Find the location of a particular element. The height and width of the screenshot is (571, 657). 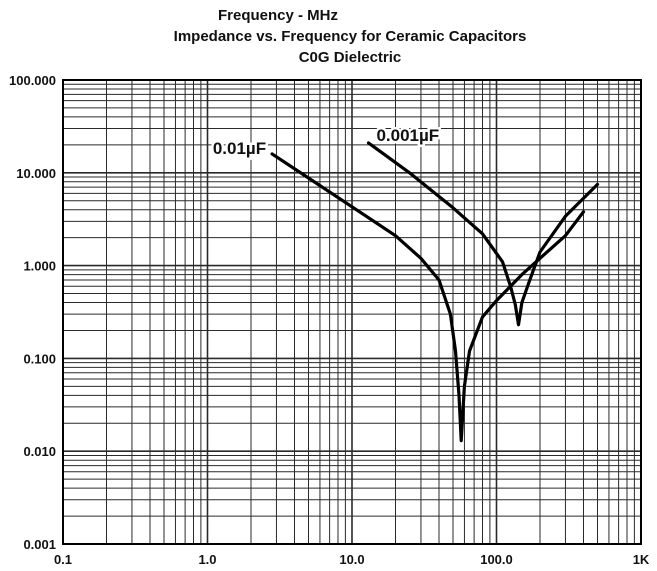

chart-title-line-3: C0G Dielectric is located at coordinates (350, 57).